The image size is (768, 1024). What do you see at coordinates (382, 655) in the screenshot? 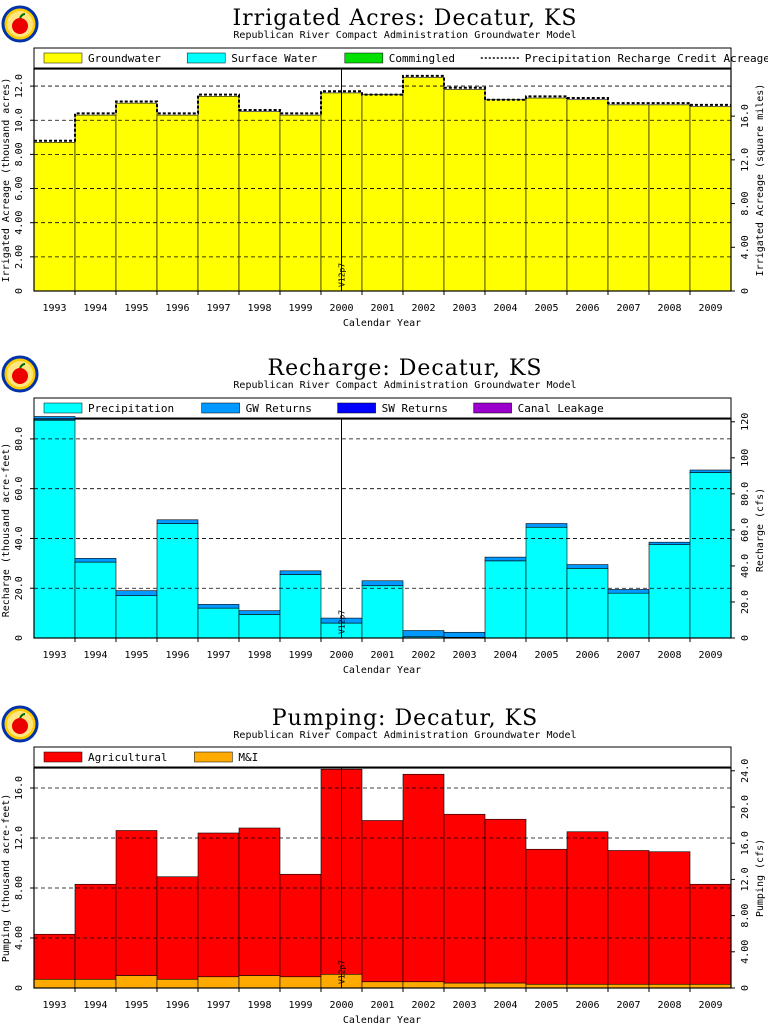
I see `x-tick-label: 2001` at bounding box center [382, 655].